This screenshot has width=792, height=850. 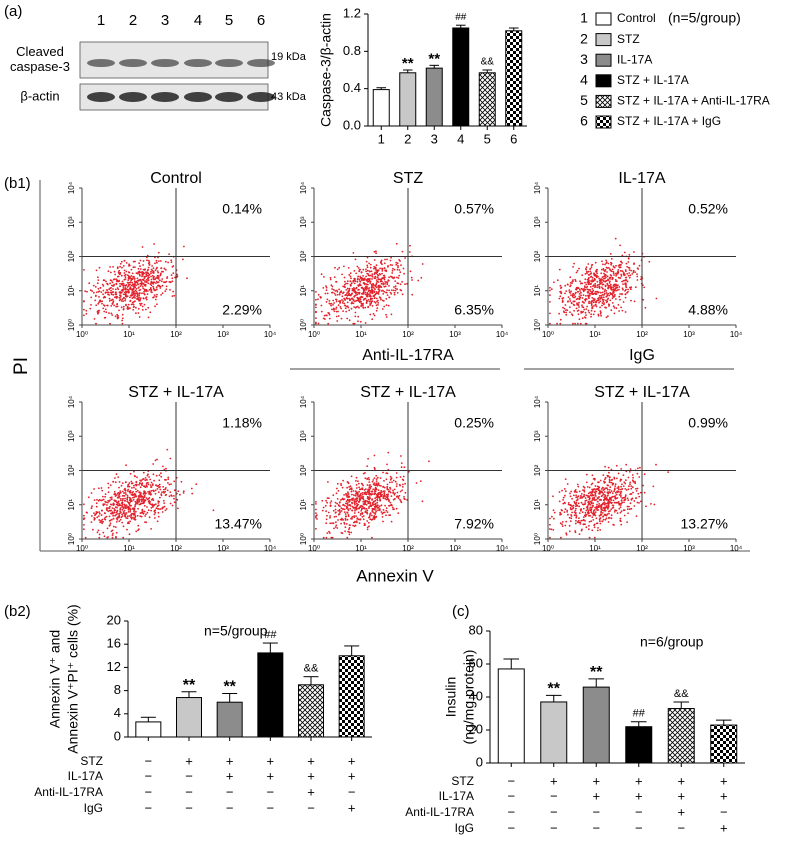 What do you see at coordinates (603, 60) in the screenshot?
I see `legend-swatch` at bounding box center [603, 60].